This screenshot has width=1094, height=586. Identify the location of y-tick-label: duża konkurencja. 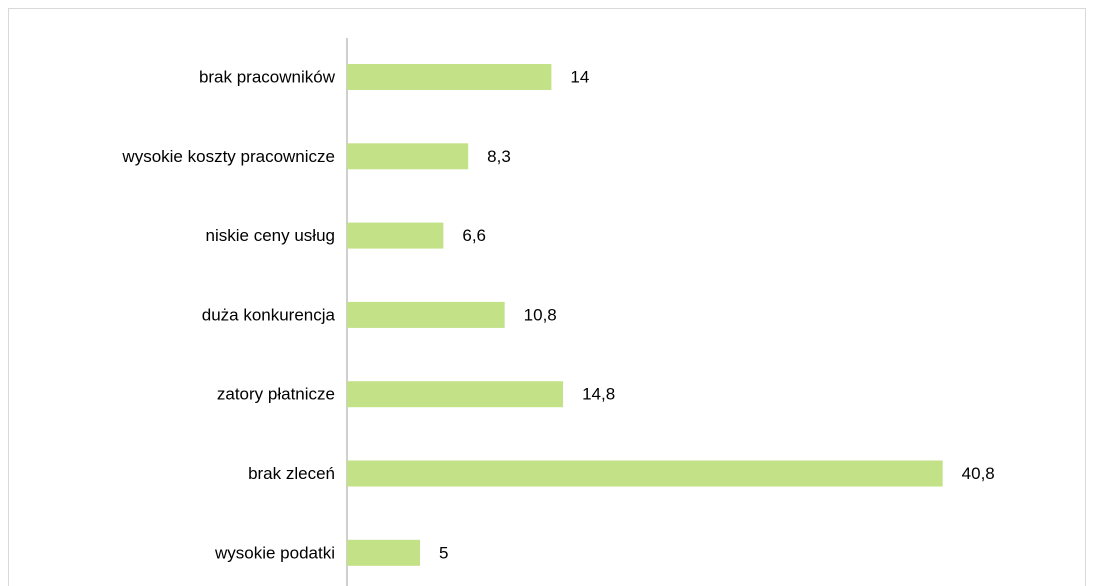
(269, 314).